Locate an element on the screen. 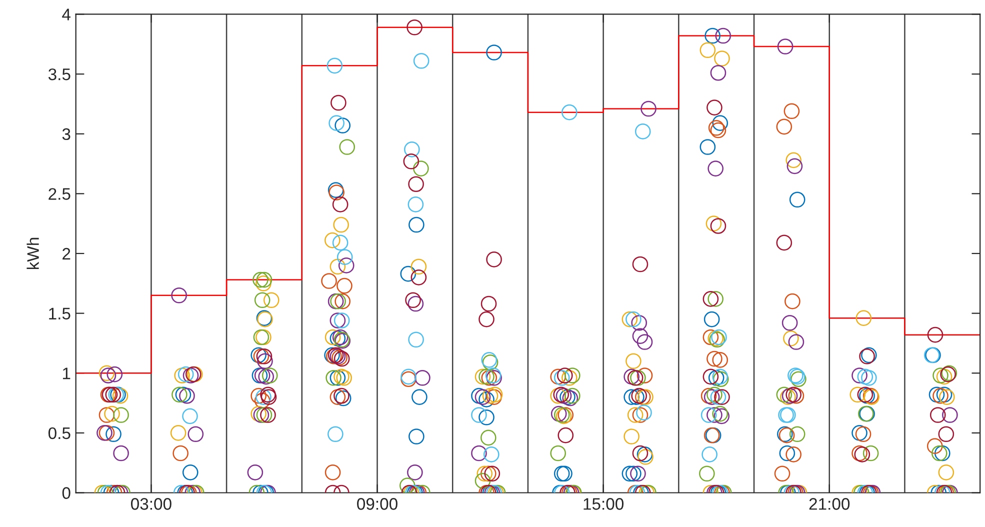  y-tick-label: 2.5 is located at coordinates (59, 194).